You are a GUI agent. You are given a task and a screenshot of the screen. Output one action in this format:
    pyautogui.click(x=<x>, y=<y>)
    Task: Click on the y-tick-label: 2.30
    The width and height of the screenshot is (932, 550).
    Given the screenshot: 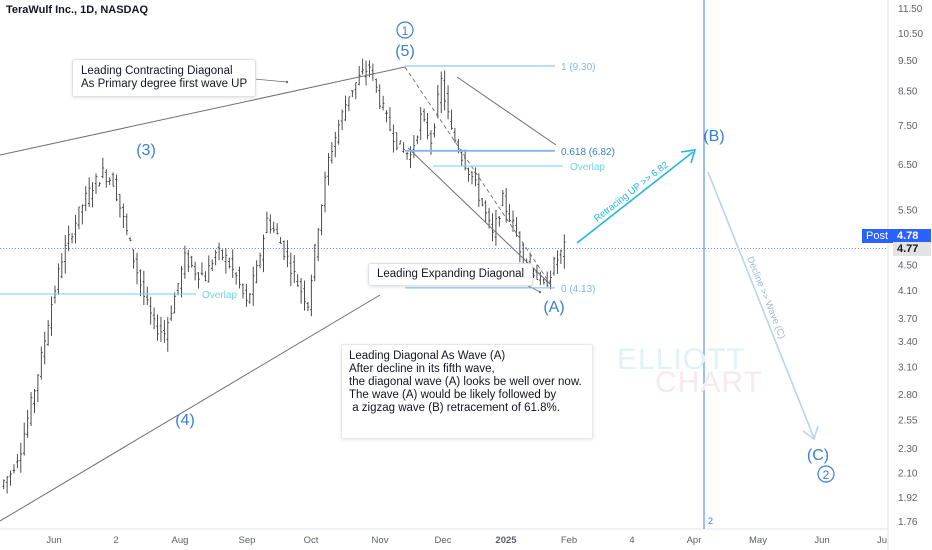 What is the action you would take?
    pyautogui.click(x=908, y=449)
    